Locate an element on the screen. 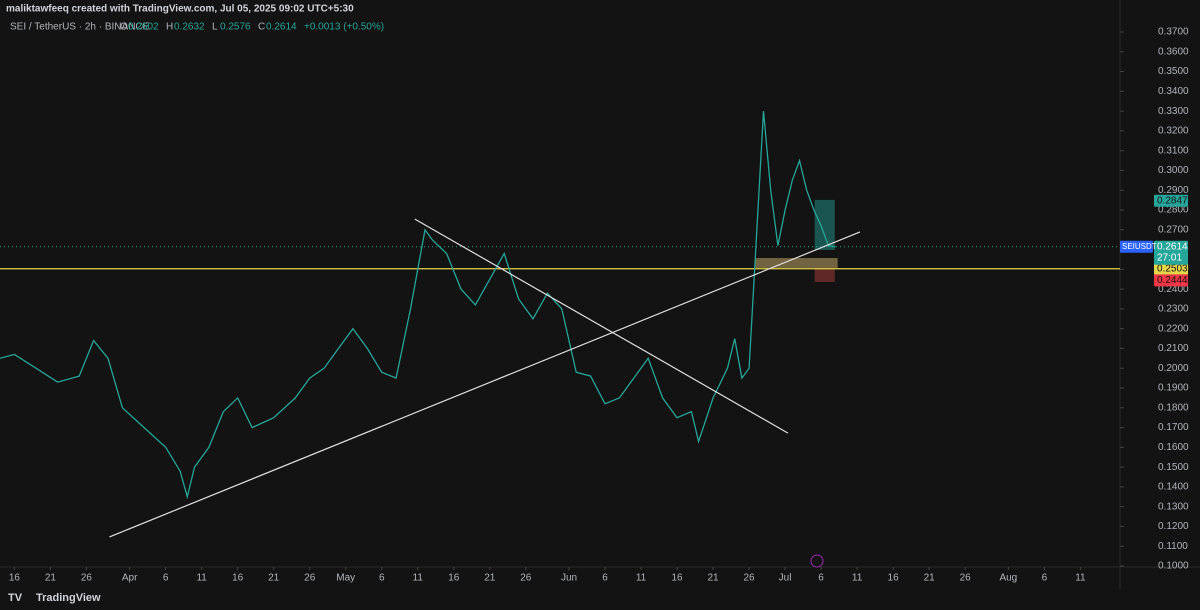 This screenshot has height=610, width=1200. y-tick-label: 0.1000 is located at coordinates (1173, 566).